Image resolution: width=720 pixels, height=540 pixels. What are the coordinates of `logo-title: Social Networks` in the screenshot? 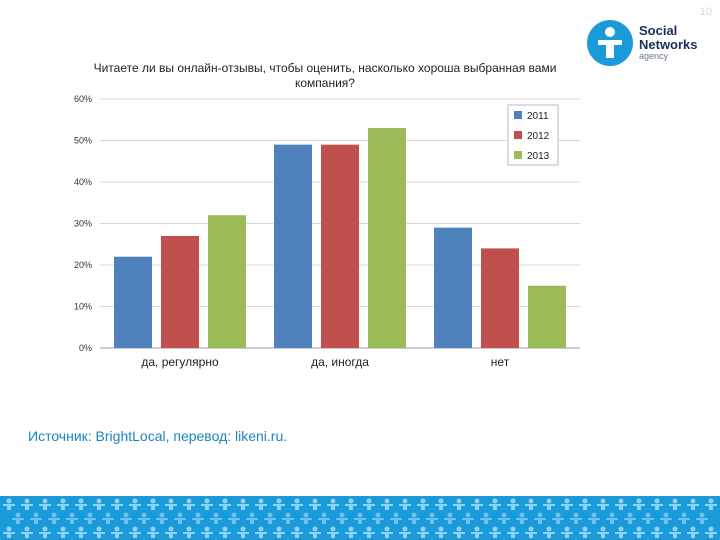 It's located at (668, 38).